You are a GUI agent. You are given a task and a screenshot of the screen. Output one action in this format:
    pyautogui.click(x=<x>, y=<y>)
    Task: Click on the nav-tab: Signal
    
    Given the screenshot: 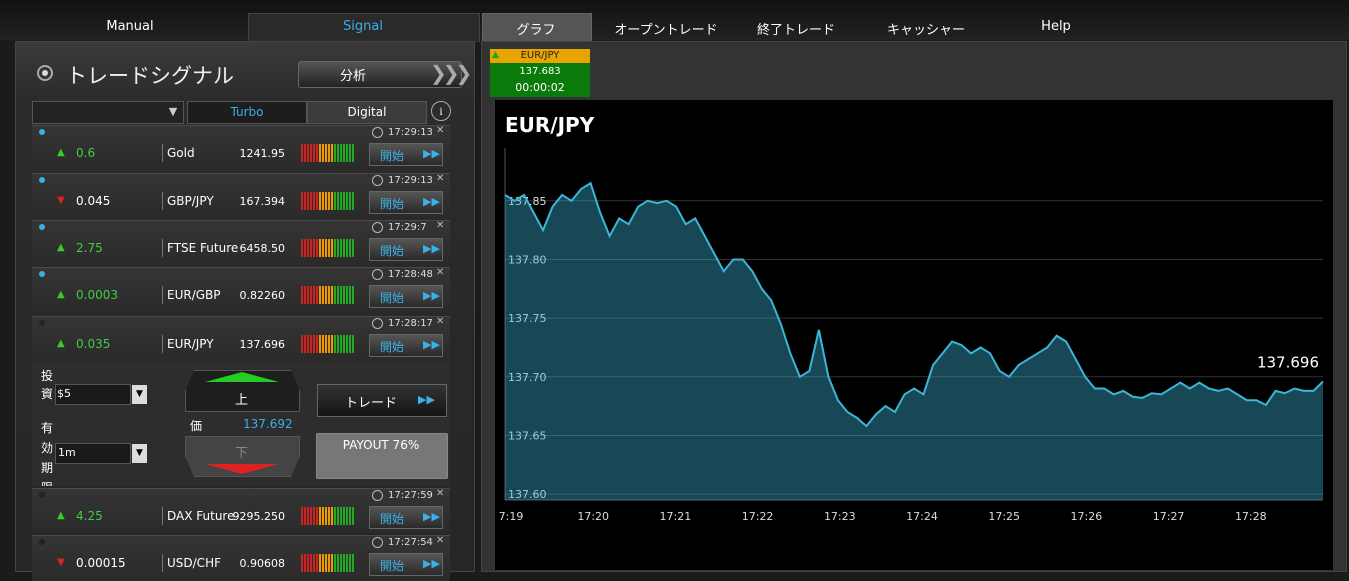 What is the action you would take?
    pyautogui.click(x=363, y=26)
    